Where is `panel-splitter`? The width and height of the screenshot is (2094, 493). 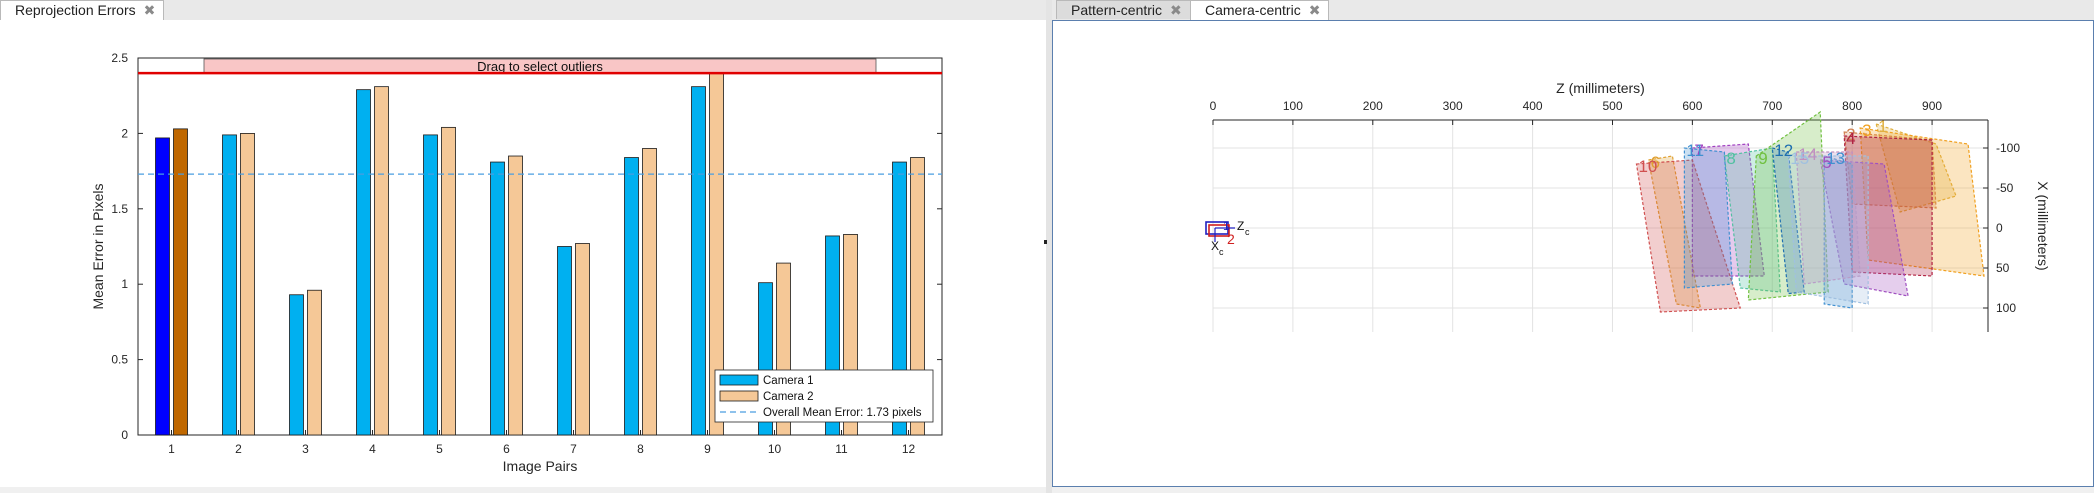 panel-splitter is located at coordinates (1049, 246).